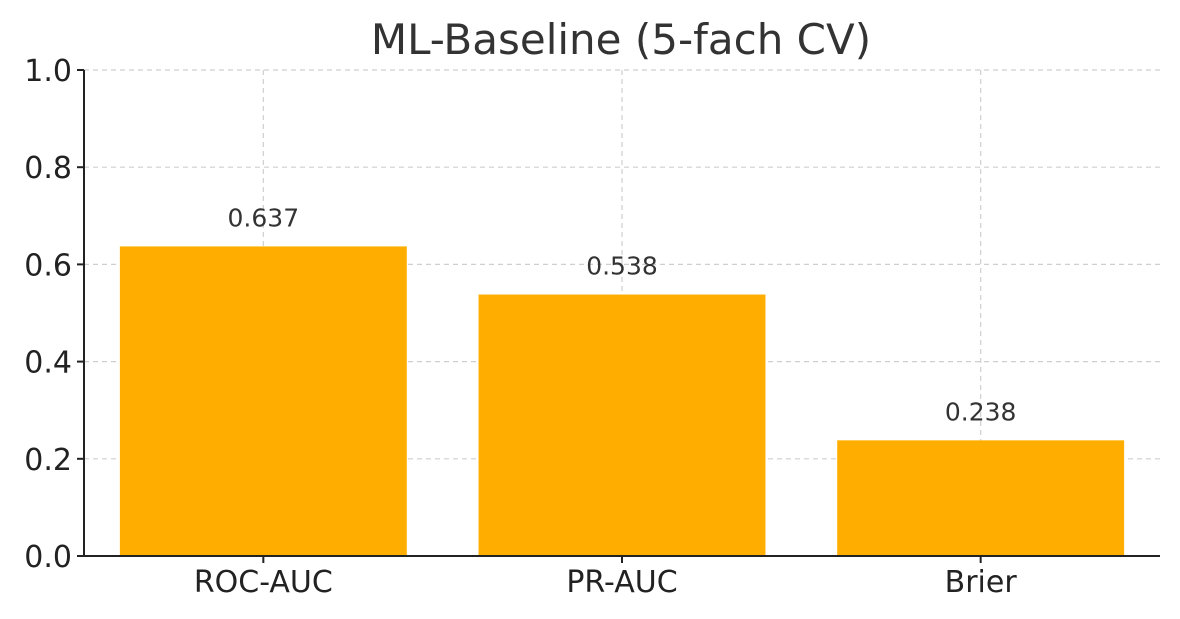 This screenshot has width=1180, height=619. I want to click on y-tick-label: 0.6, so click(48, 265).